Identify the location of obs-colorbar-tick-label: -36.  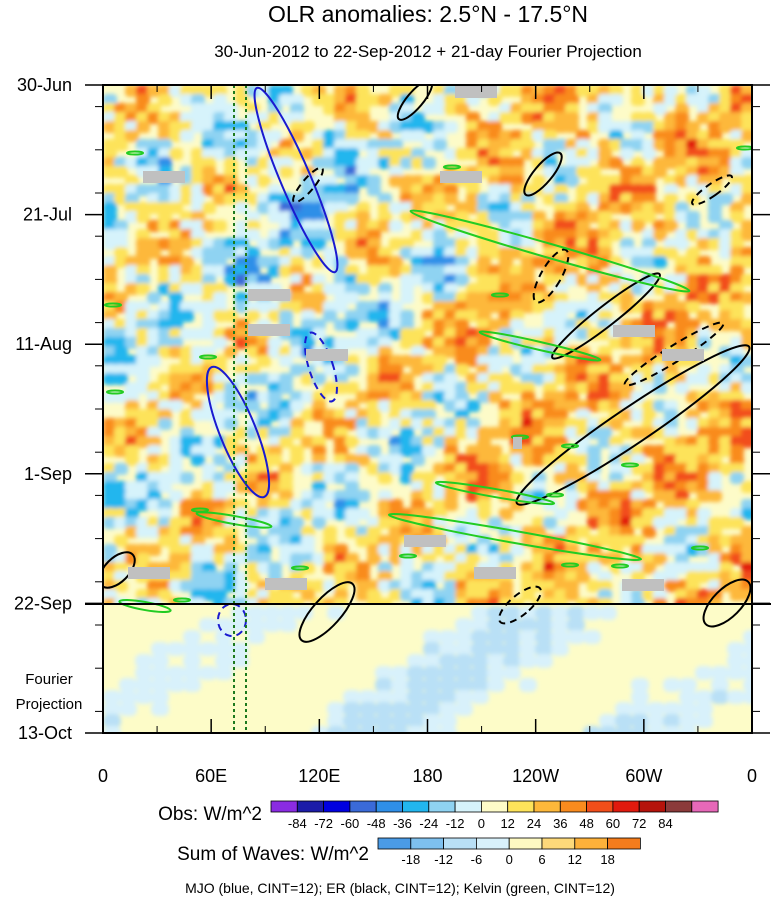
(402, 823).